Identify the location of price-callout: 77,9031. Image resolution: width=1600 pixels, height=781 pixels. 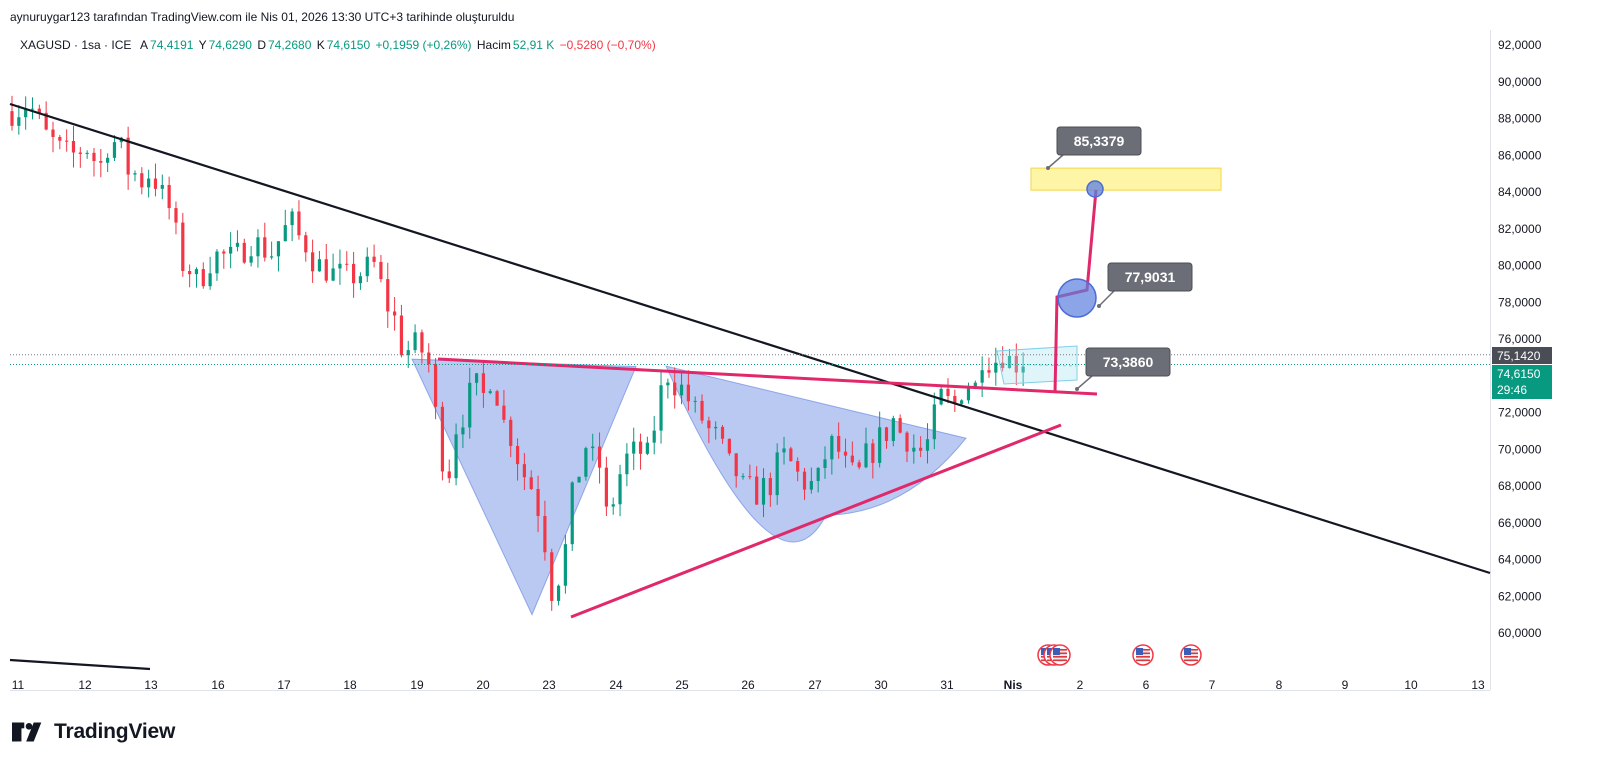
(1145, 285).